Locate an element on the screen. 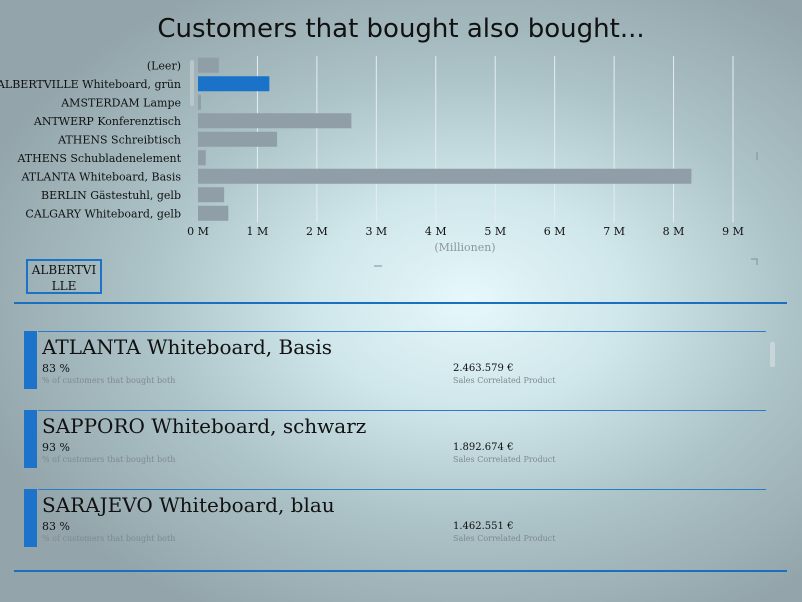 This screenshot has height=602, width=802. category-label: CALGARY Whiteboard, gelb is located at coordinates (103, 213).